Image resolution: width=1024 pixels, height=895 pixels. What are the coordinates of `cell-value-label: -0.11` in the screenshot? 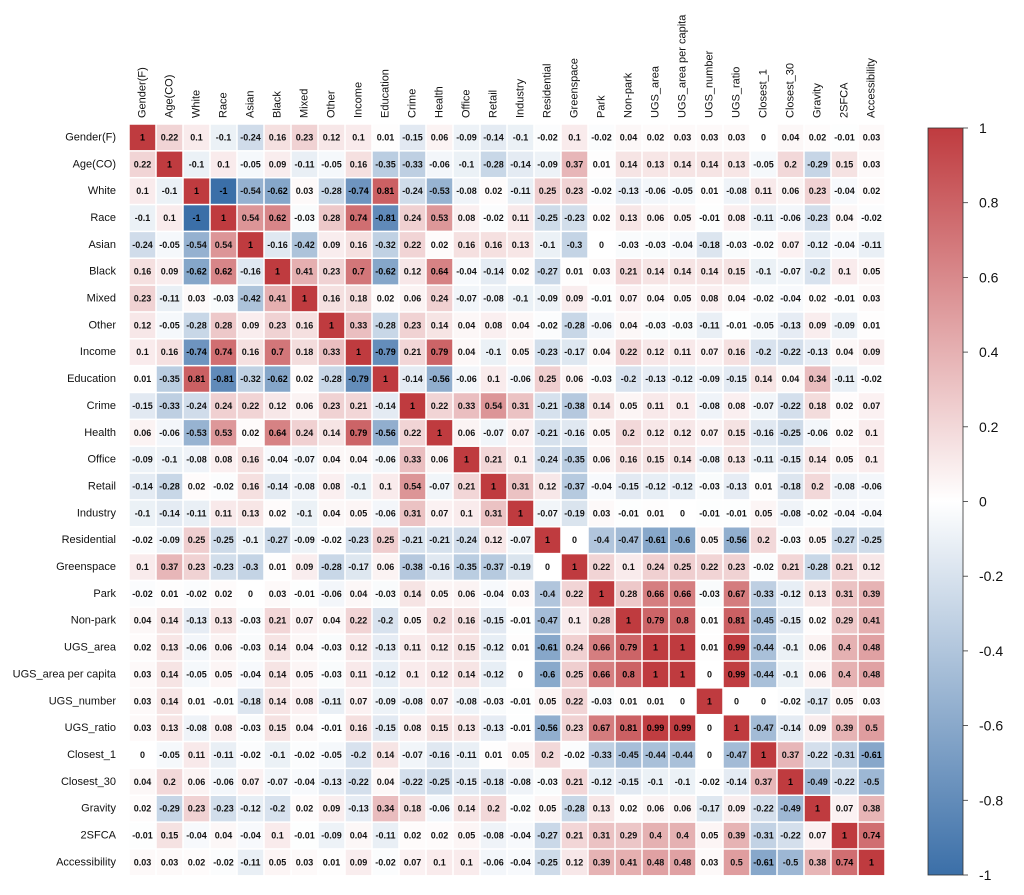 It's located at (169, 299).